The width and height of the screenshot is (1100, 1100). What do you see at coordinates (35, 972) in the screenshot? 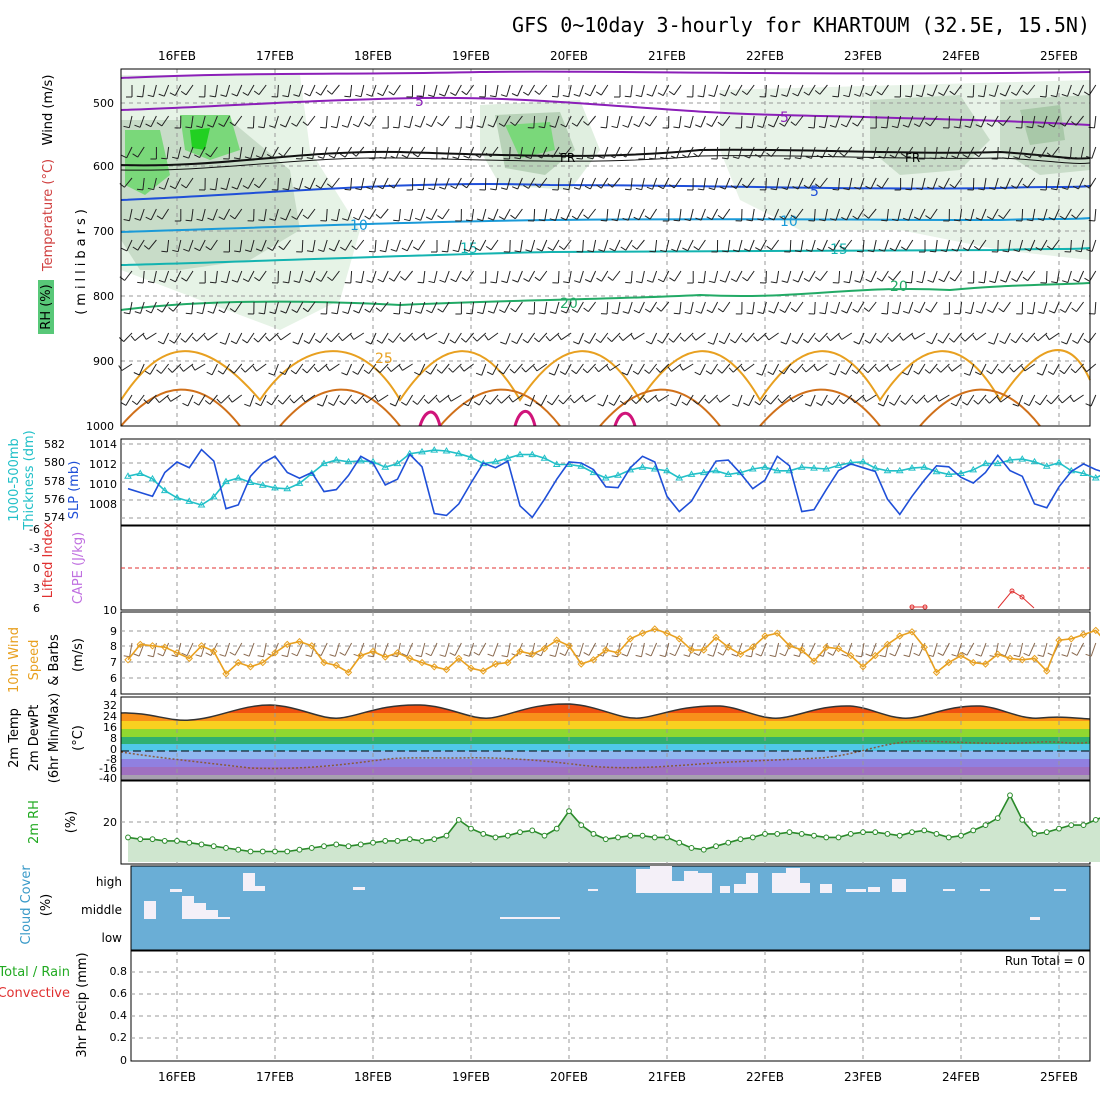
I see `total-rain-label: Total / Rain` at bounding box center [35, 972].